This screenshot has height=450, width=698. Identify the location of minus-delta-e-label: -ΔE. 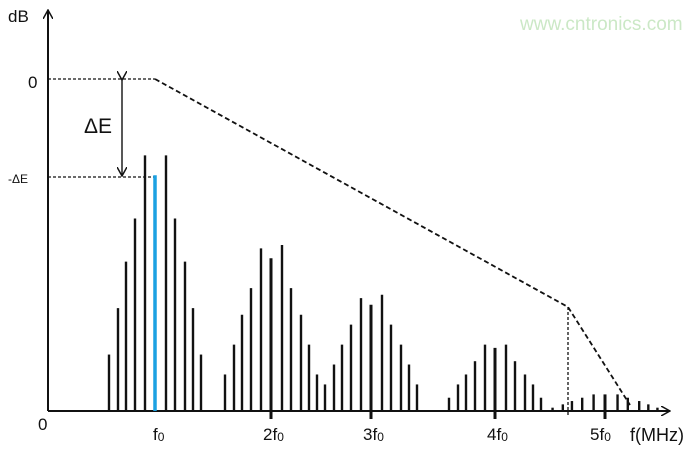
(18, 179).